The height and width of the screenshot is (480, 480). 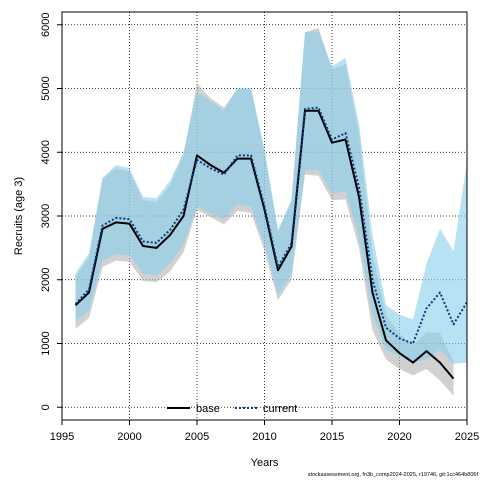 I want to click on legend-label-current: current, so click(x=280, y=409).